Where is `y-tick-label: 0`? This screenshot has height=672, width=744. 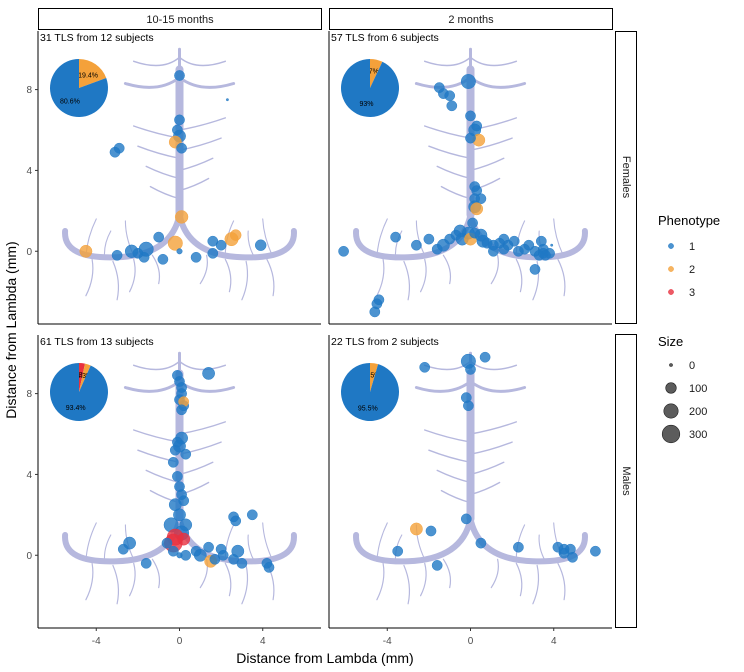
y-tick-label: 0 is located at coordinates (29, 556).